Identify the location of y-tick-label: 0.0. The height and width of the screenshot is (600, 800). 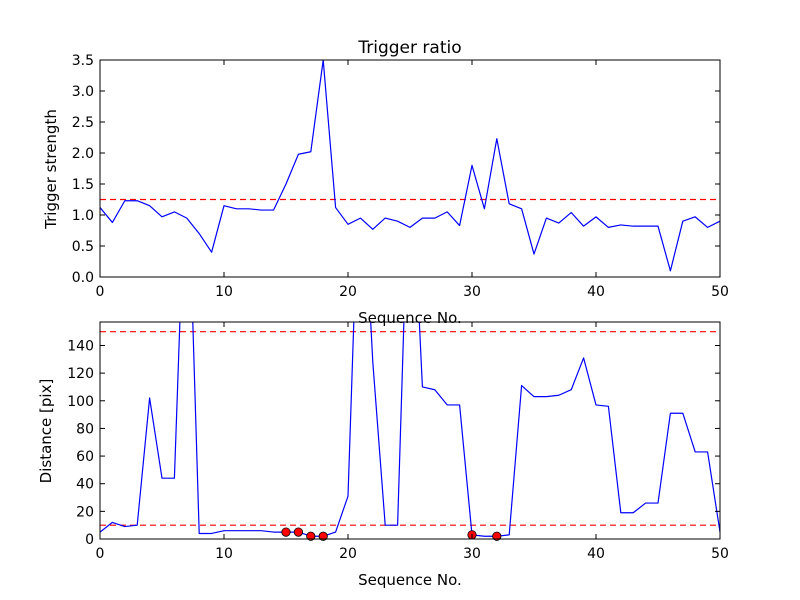
(83, 278).